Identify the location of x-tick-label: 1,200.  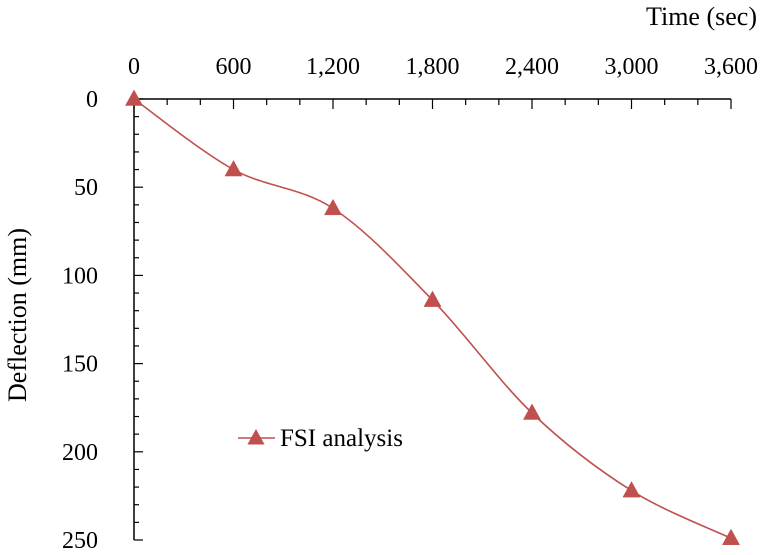
(333, 67).